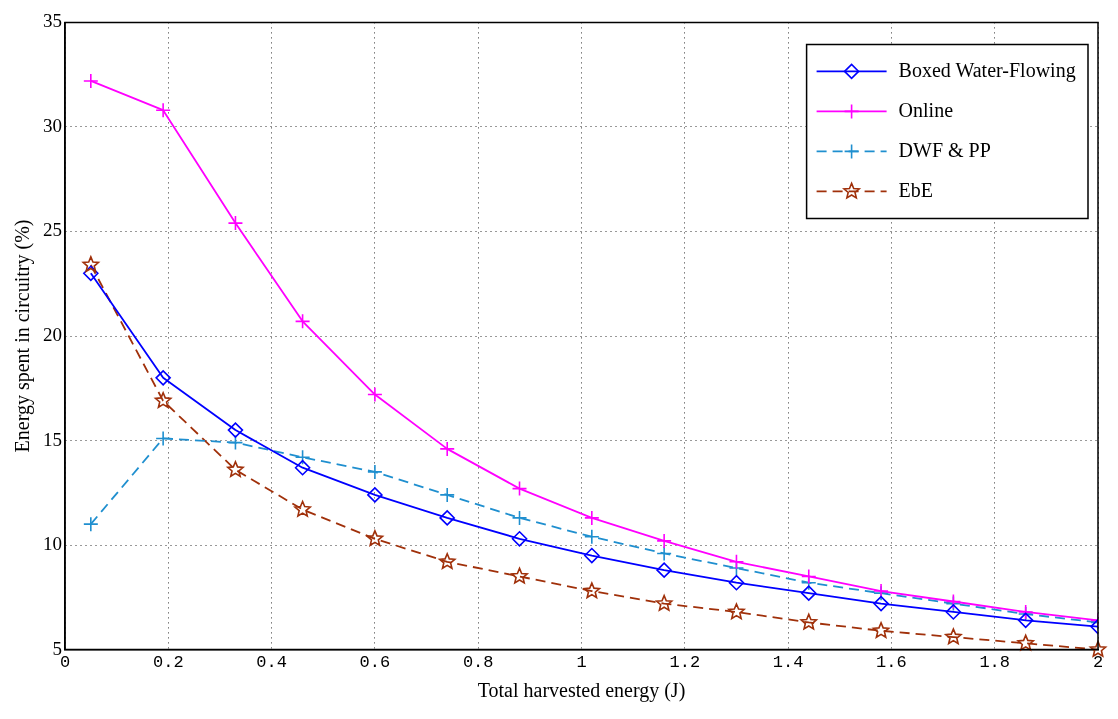 Image resolution: width=1118 pixels, height=719 pixels. Describe the element at coordinates (685, 663) in the screenshot. I see `x-tick-label: 1.2` at that location.